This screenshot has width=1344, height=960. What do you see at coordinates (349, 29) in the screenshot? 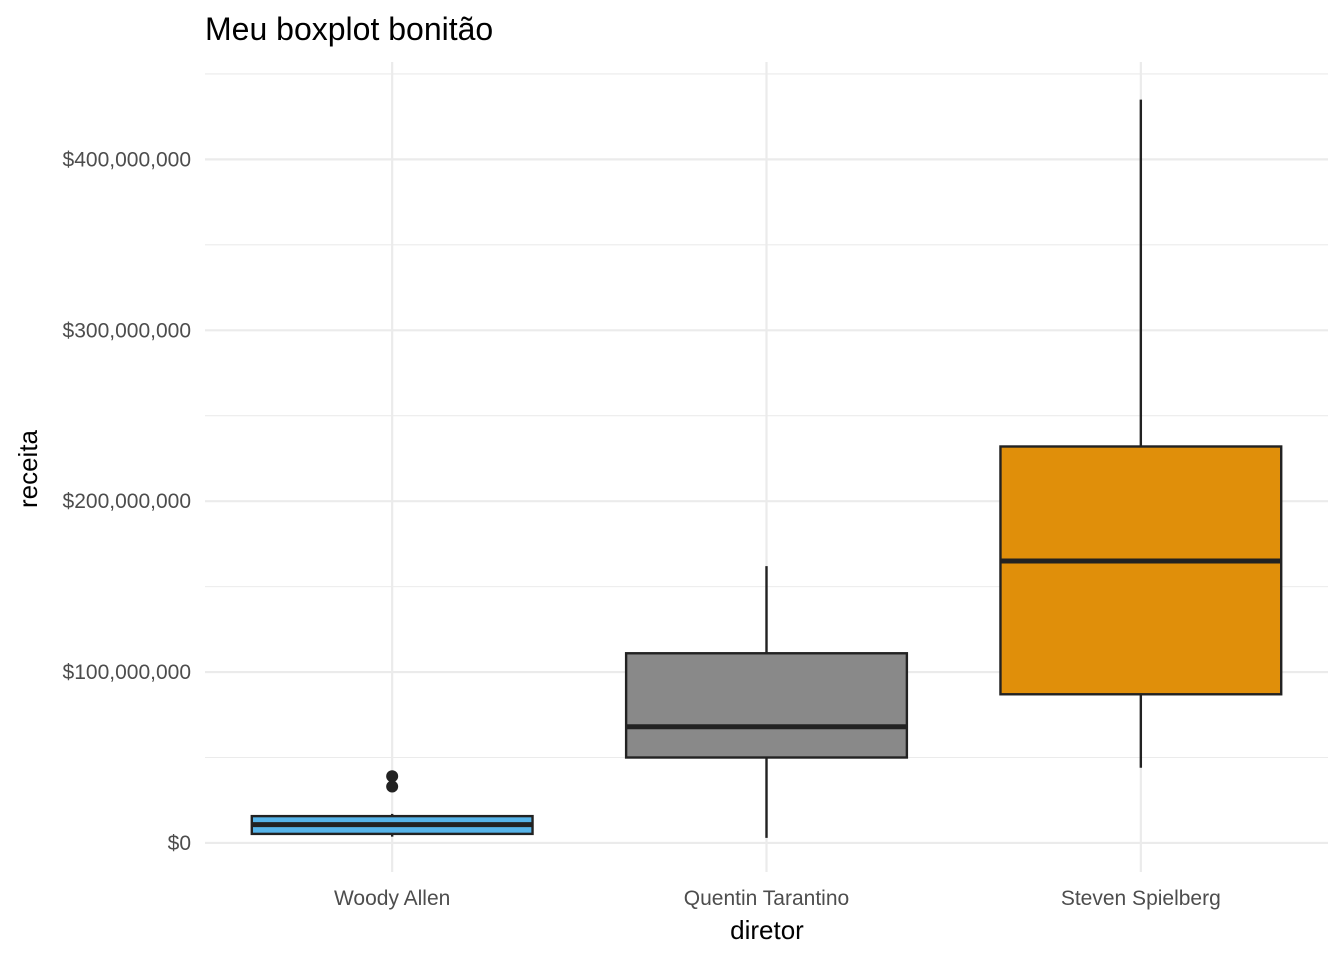
I see `chart-title: Meu boxplot bonitão` at bounding box center [349, 29].